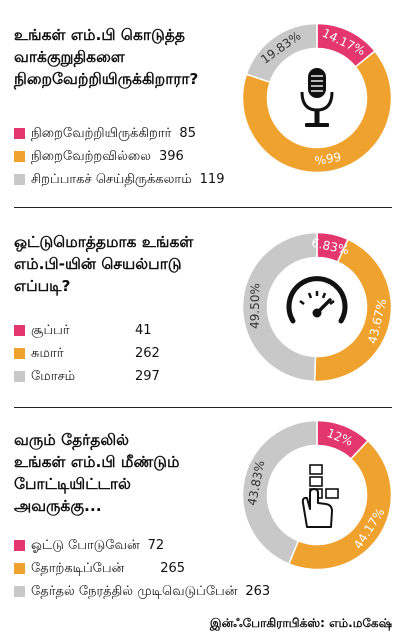  What do you see at coordinates (91, 156) in the screenshot?
I see `legend-label: நிறைவேற்றவில்லை` at bounding box center [91, 156].